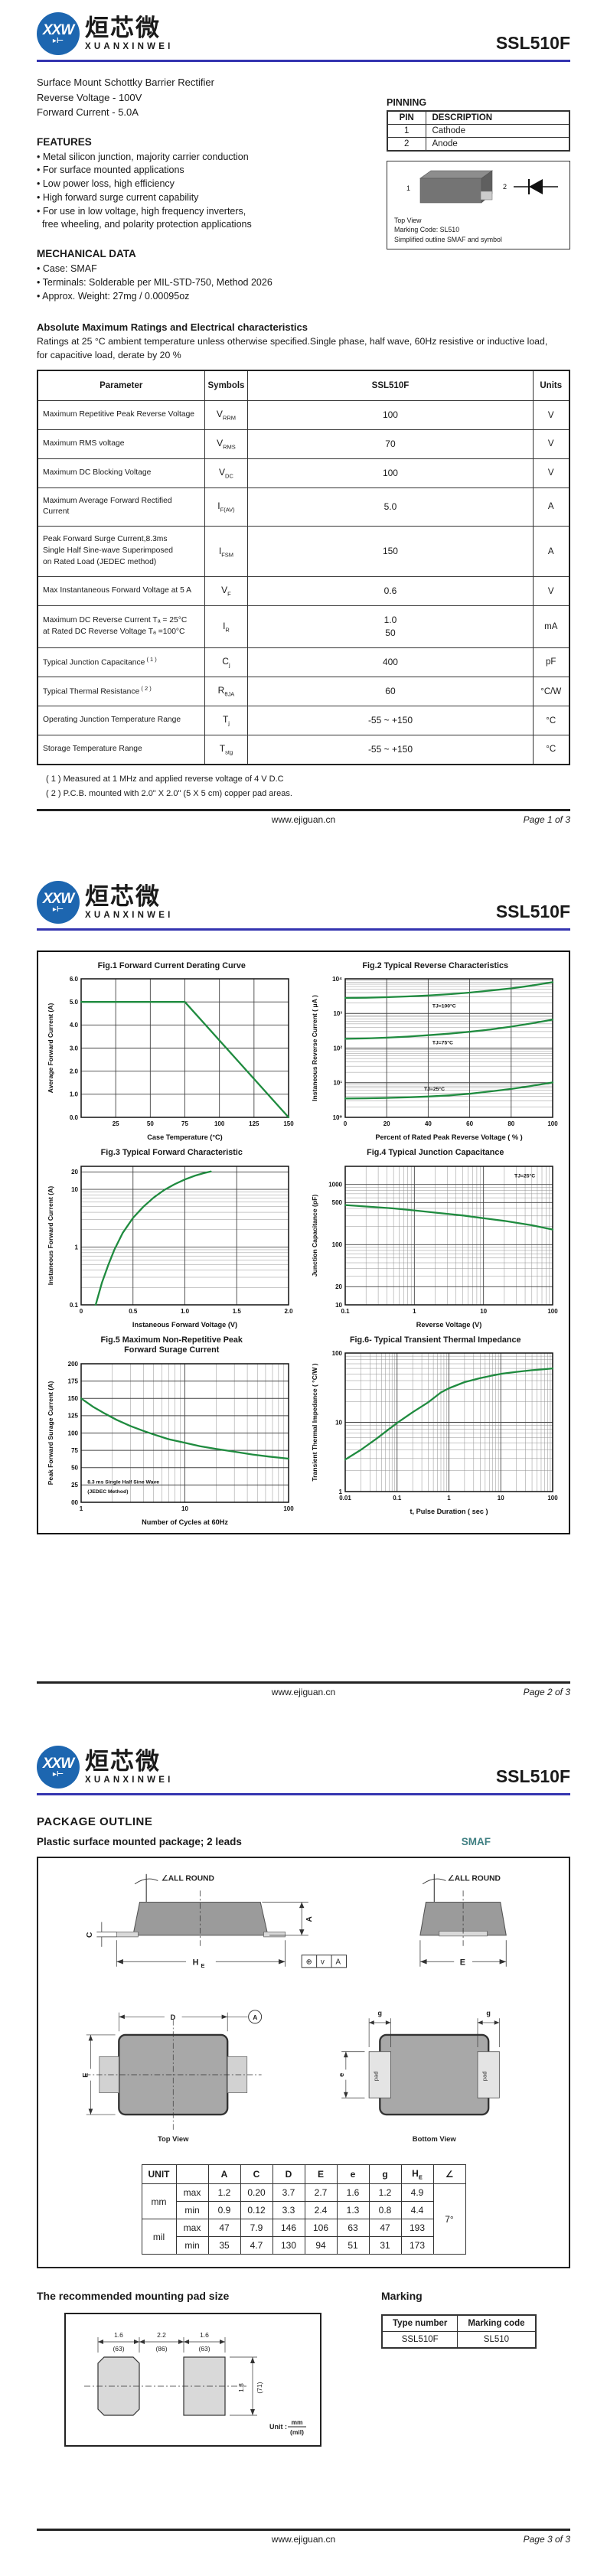 This screenshot has height=2576, width=607. What do you see at coordinates (75, 1002) in the screenshot?
I see `svg-text: 5.0` at bounding box center [75, 1002].